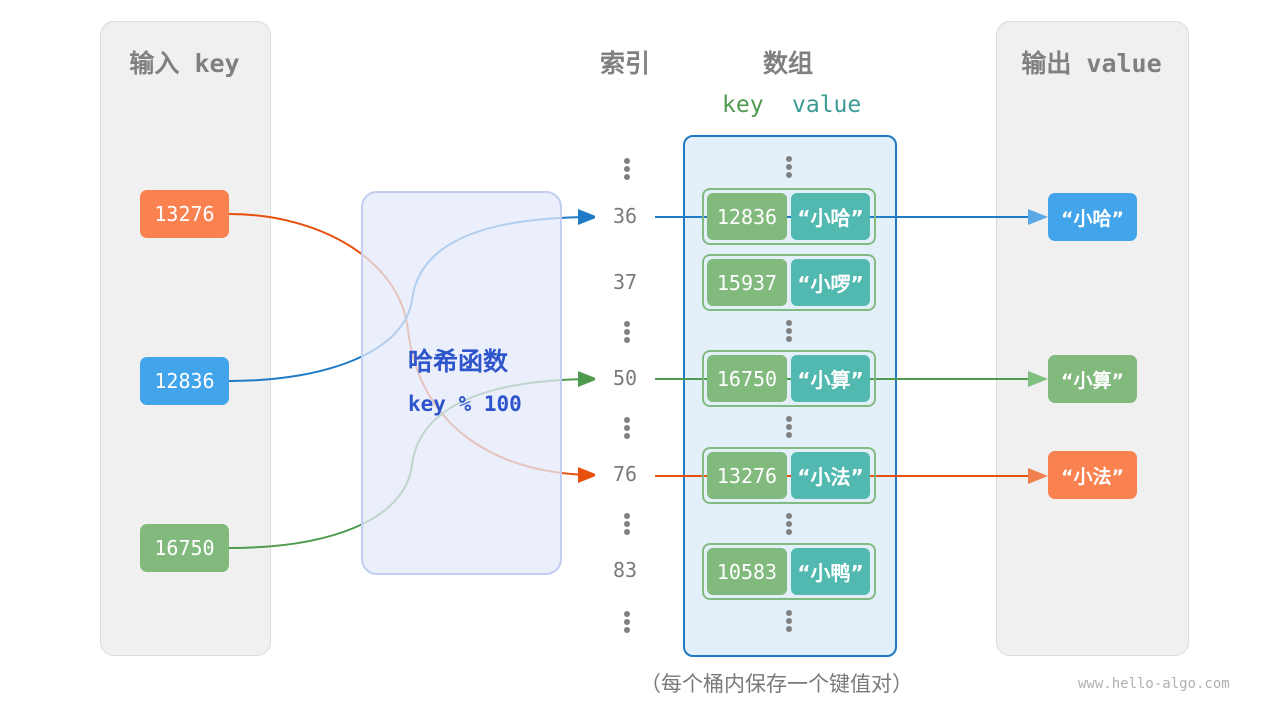  Describe the element at coordinates (787, 63) in the screenshot. I see `array-header: 数组` at that location.